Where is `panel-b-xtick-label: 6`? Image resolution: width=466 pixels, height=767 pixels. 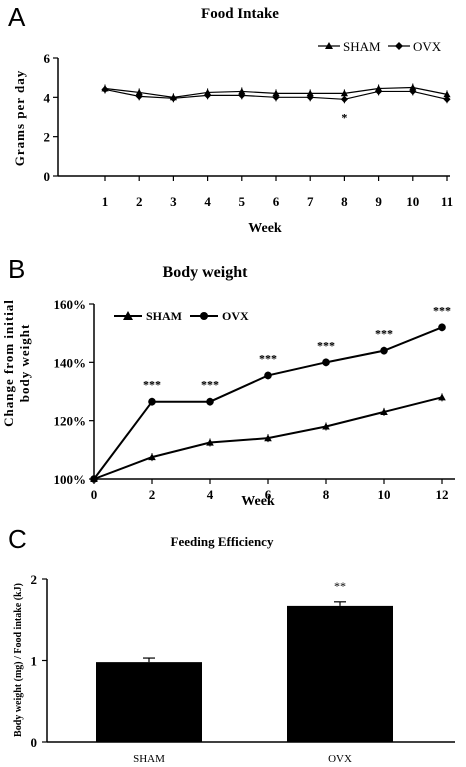
panel-b-xtick-label: 6 is located at coordinates (268, 494).